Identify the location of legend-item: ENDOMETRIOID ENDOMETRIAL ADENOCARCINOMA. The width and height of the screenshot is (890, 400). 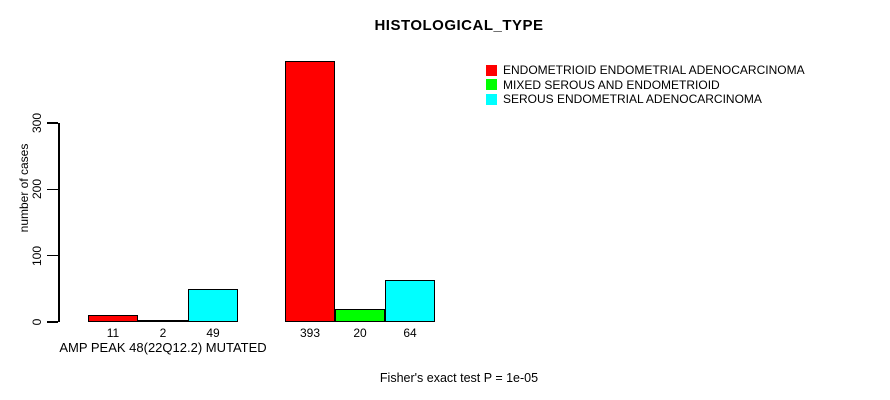
(645, 70).